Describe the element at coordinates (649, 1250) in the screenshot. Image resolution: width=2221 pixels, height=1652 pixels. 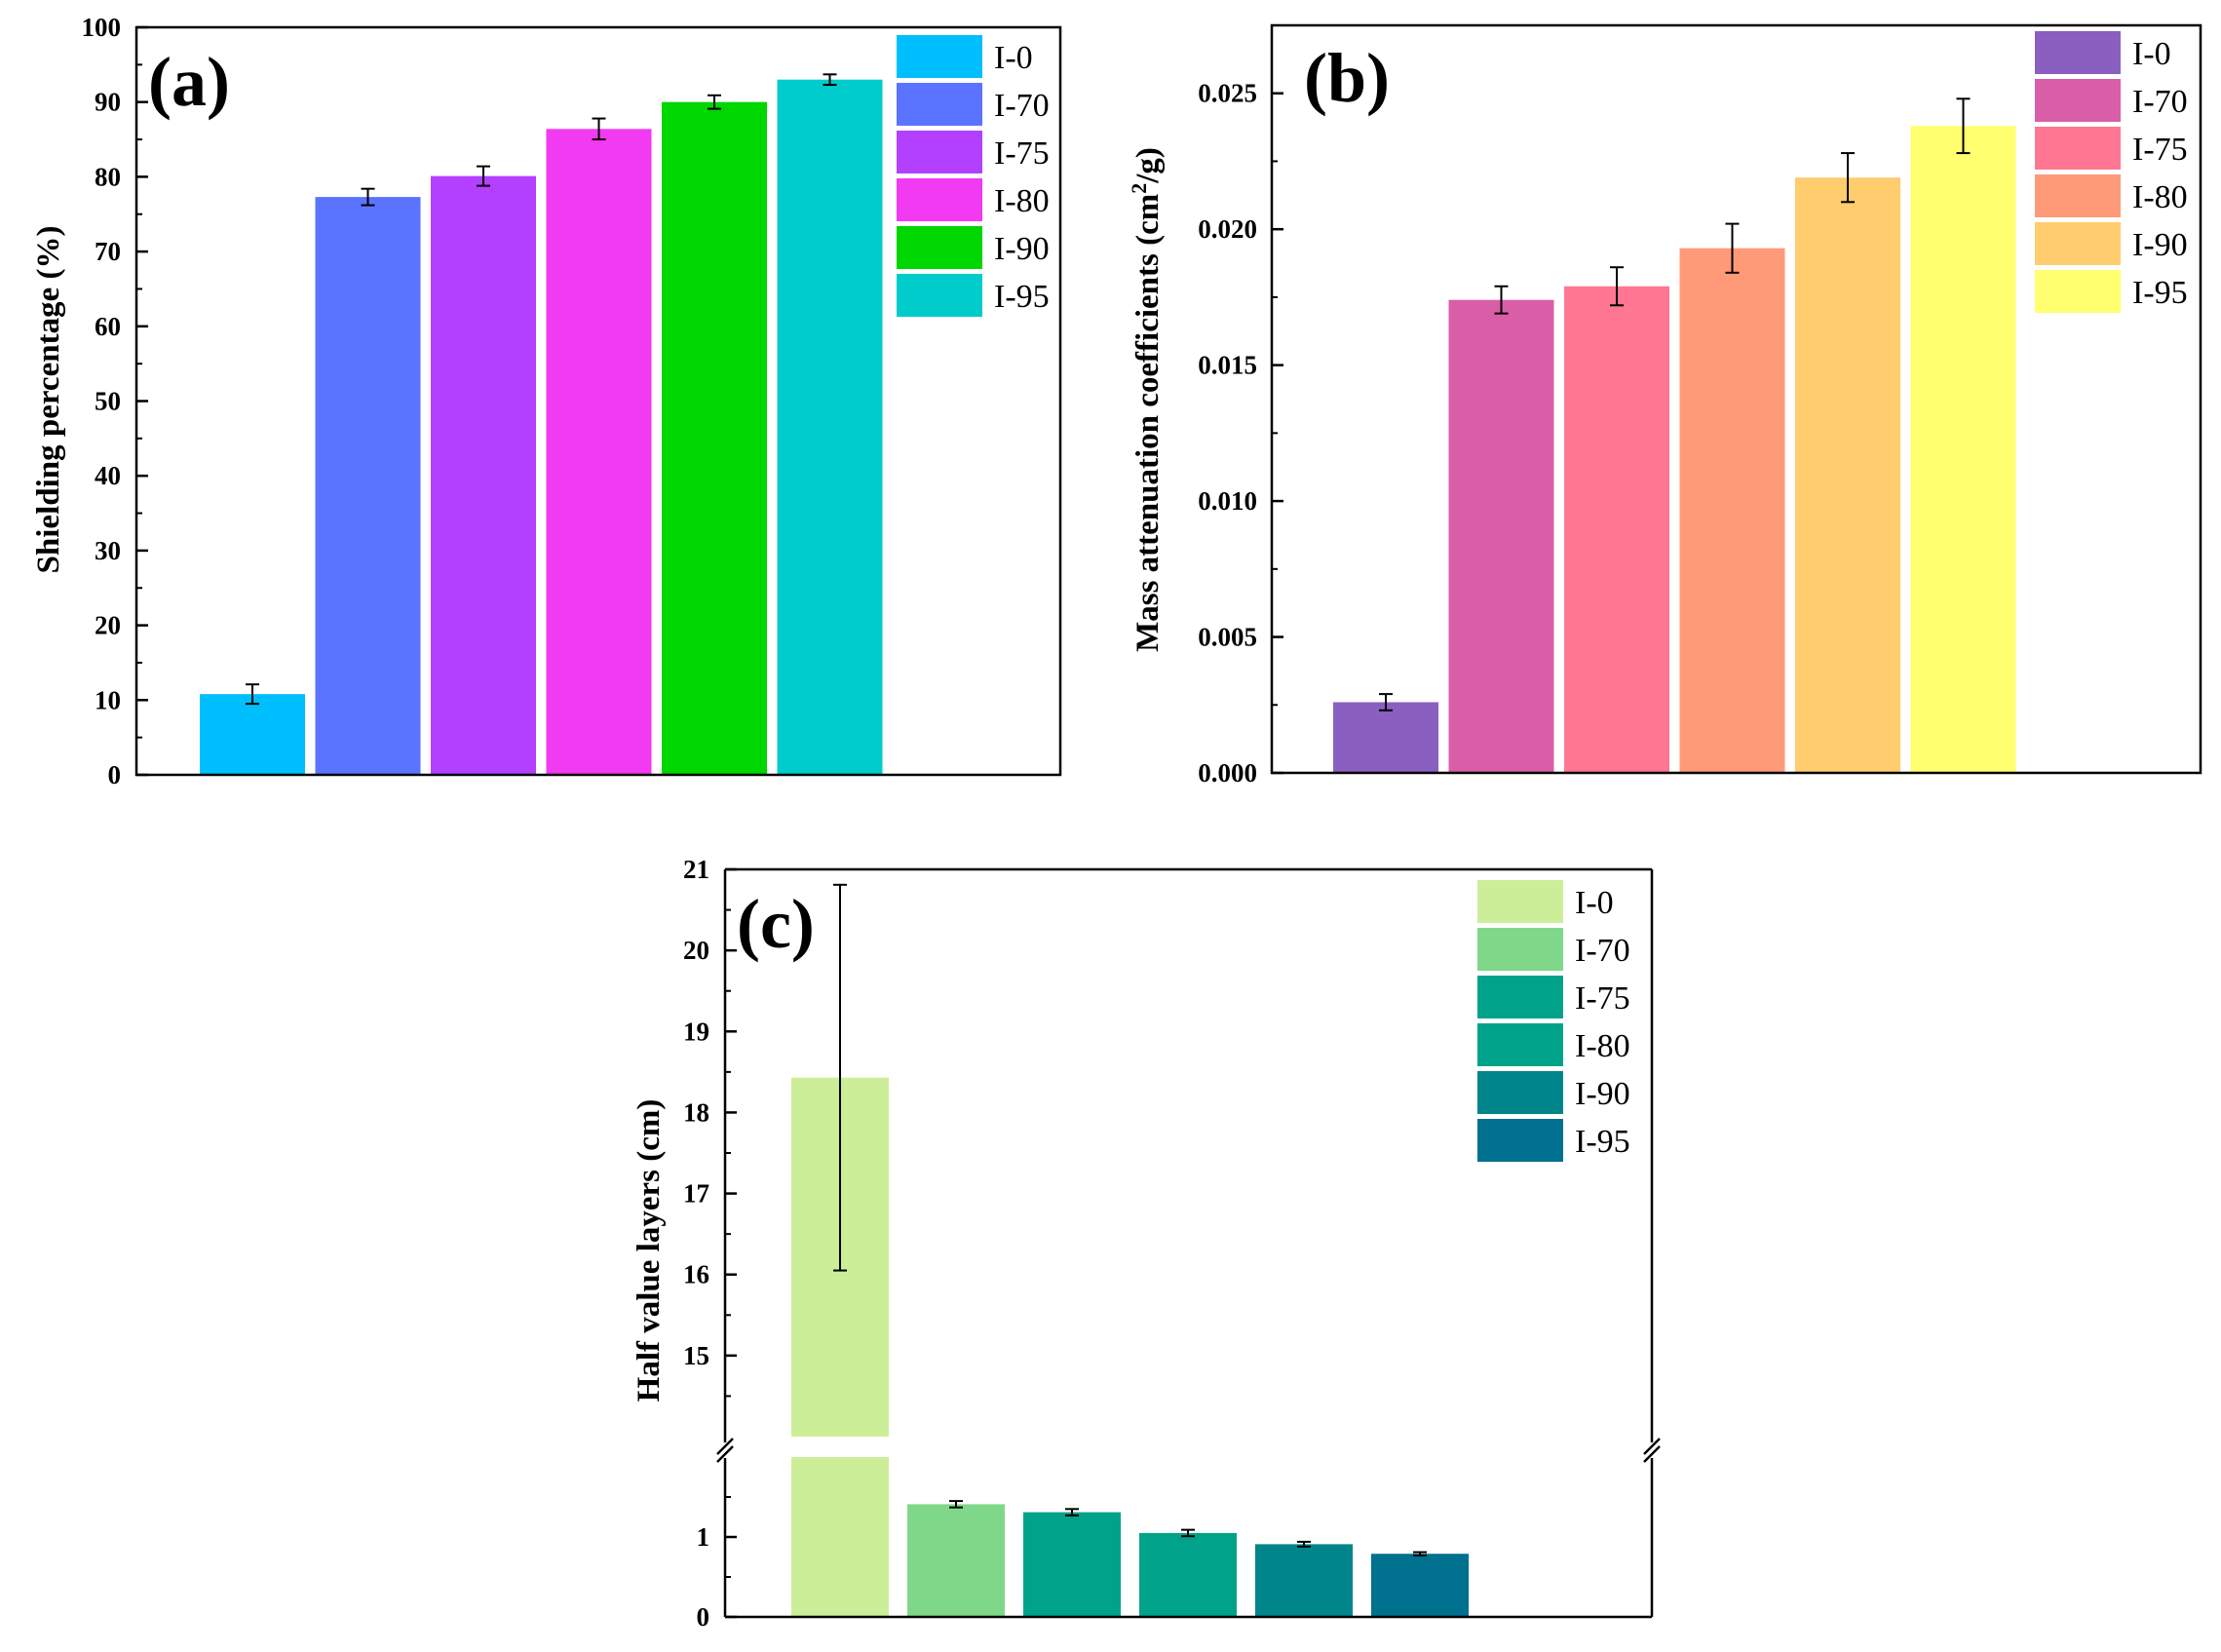
I see `y-axis-title: Half value layers (cm)` at that location.